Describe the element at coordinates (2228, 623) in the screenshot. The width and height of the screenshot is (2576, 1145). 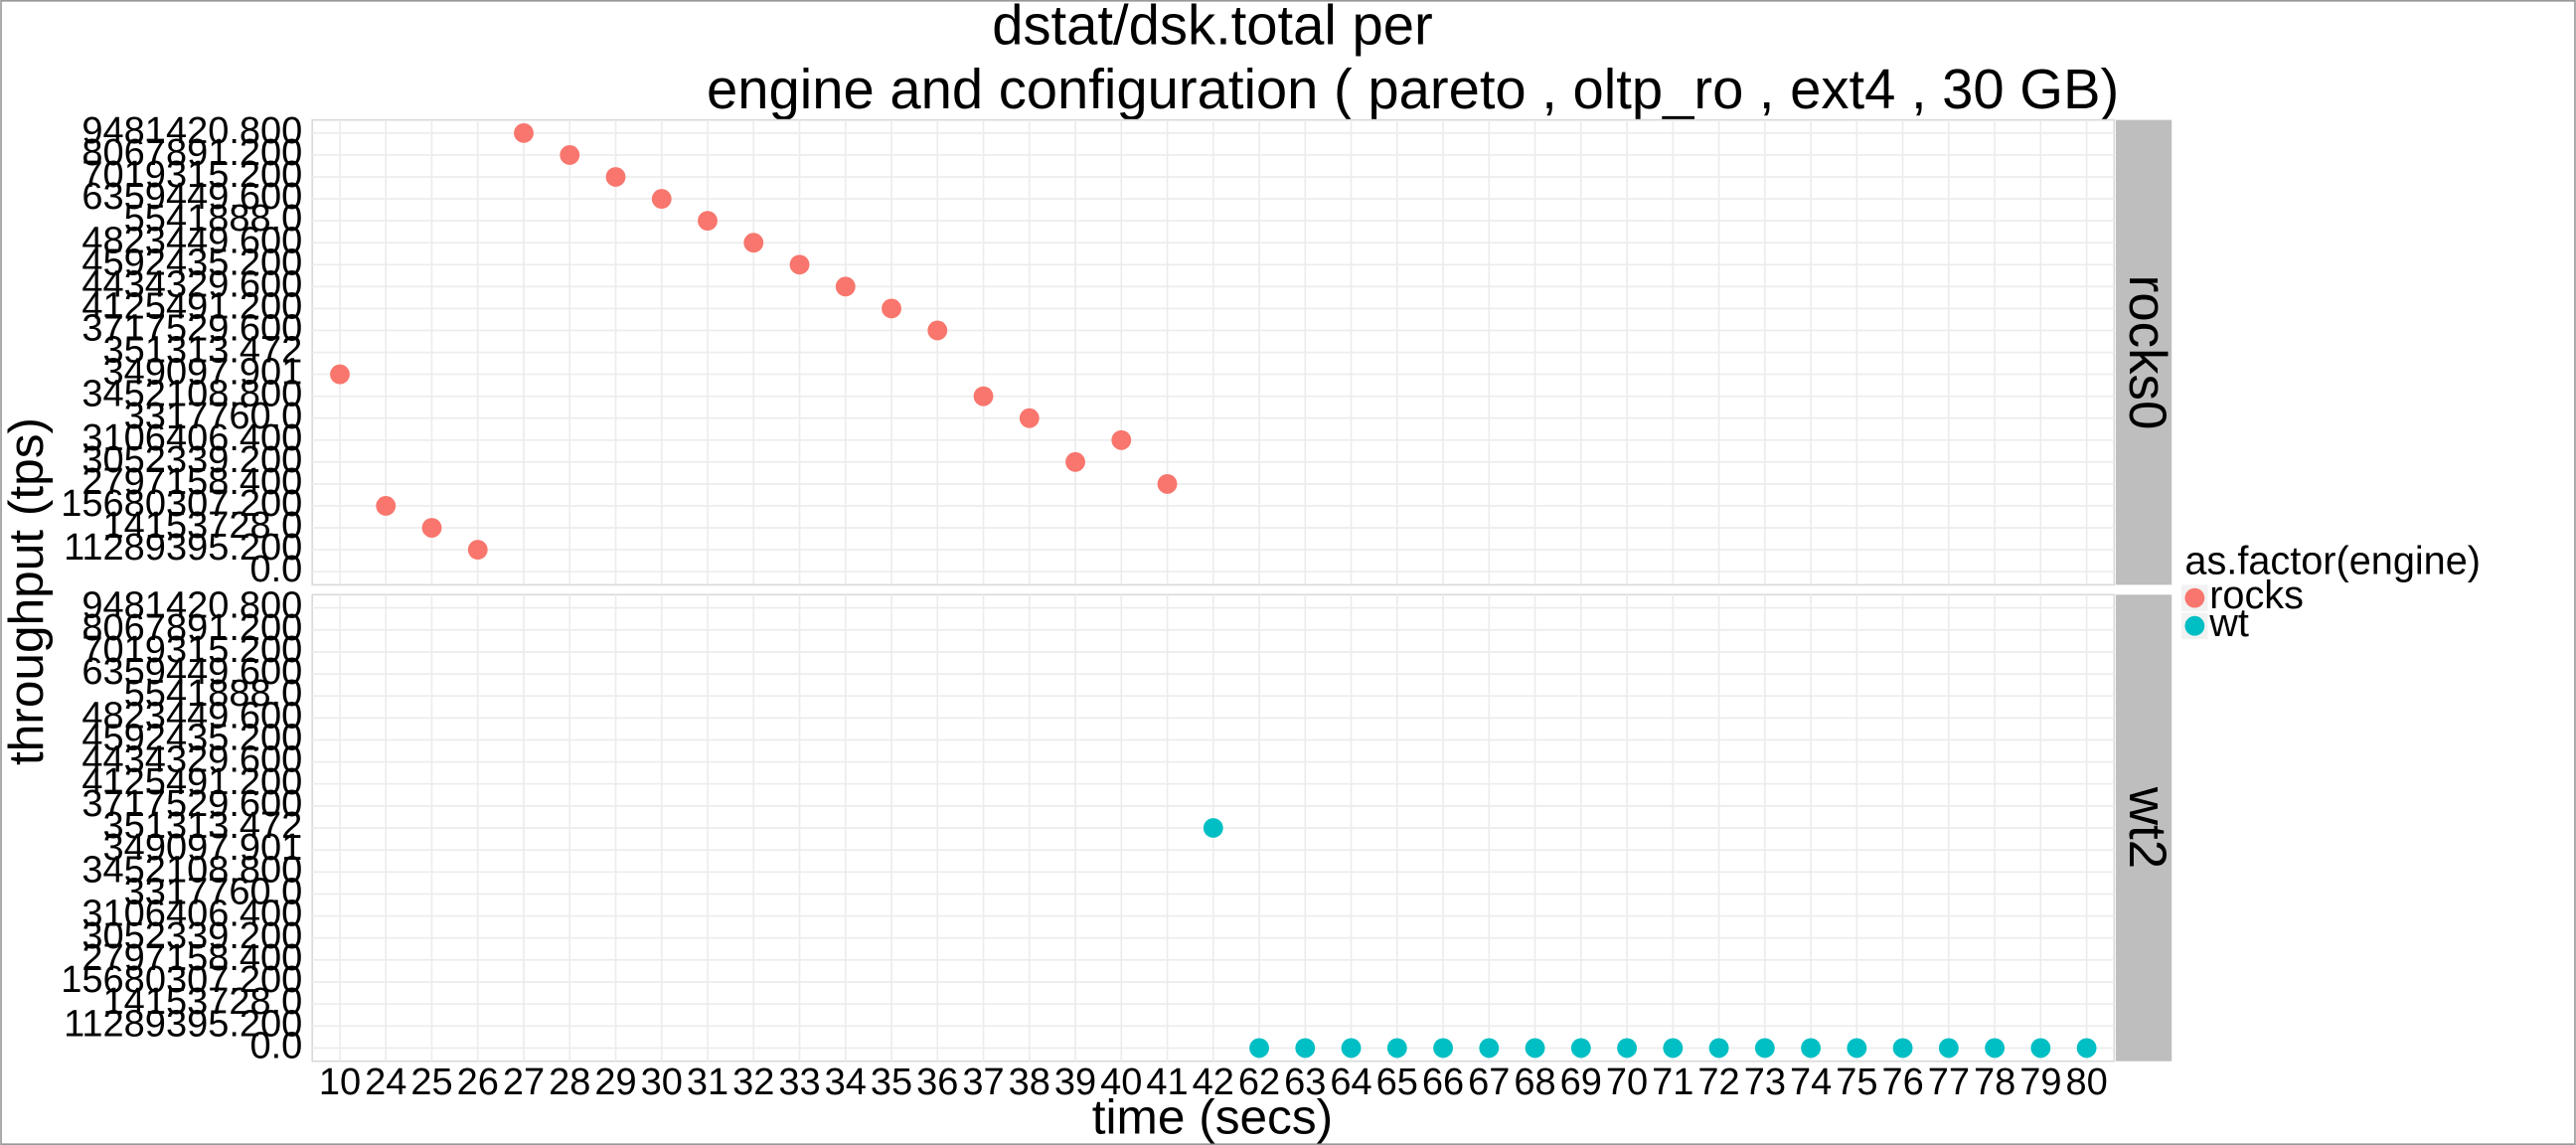
I see `legend-label: wt` at that location.